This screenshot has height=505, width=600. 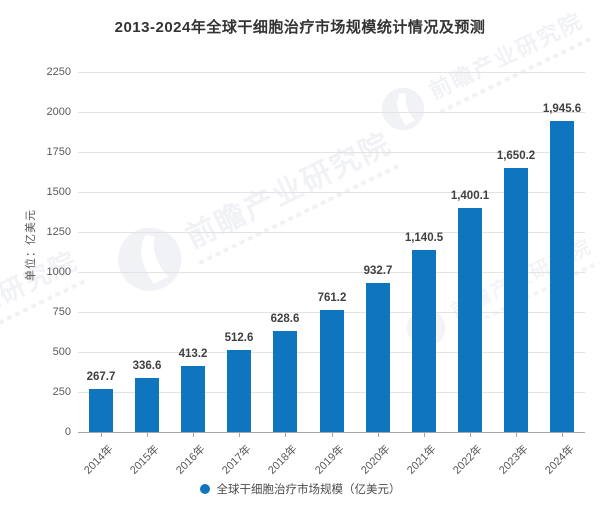 I want to click on y-tick-label: 1750, so click(x=58, y=152).